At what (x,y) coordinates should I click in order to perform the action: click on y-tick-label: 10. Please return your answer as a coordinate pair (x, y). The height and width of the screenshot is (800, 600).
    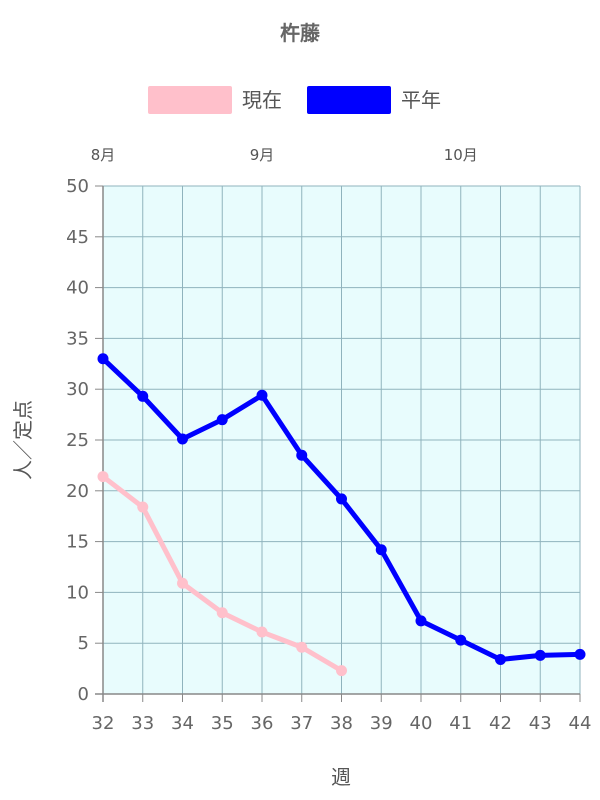
    Looking at the image, I should click on (77, 592).